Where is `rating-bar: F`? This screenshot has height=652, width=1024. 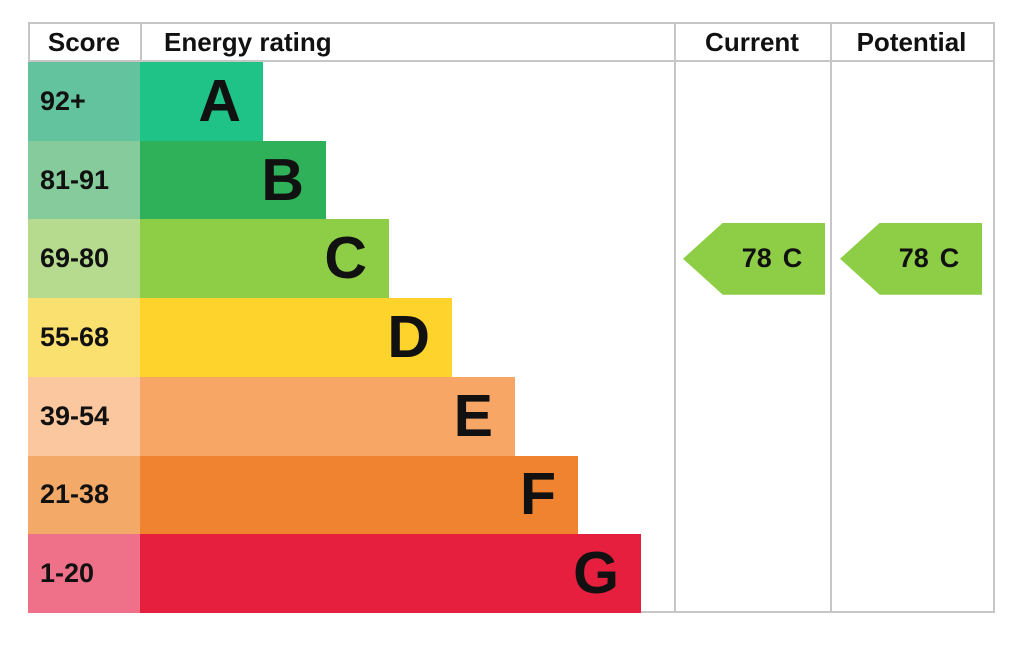 rating-bar: F is located at coordinates (359, 495).